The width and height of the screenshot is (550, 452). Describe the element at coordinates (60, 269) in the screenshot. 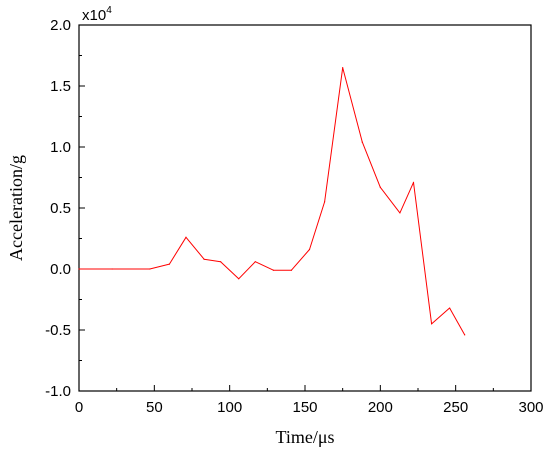

I see `y-tick-label: 0.0` at that location.